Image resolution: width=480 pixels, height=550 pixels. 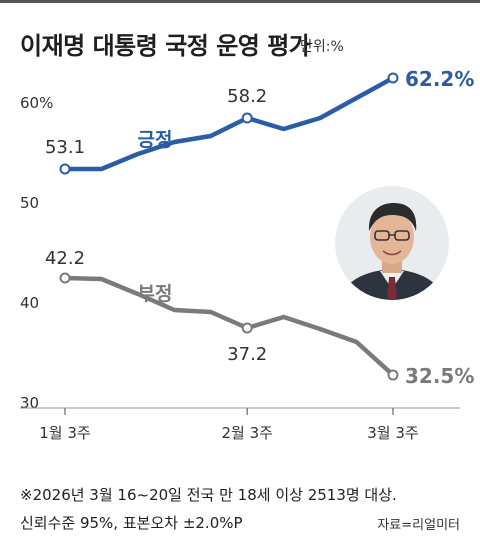 I want to click on x-tick-label-0: 1월 3주, so click(x=64, y=433).